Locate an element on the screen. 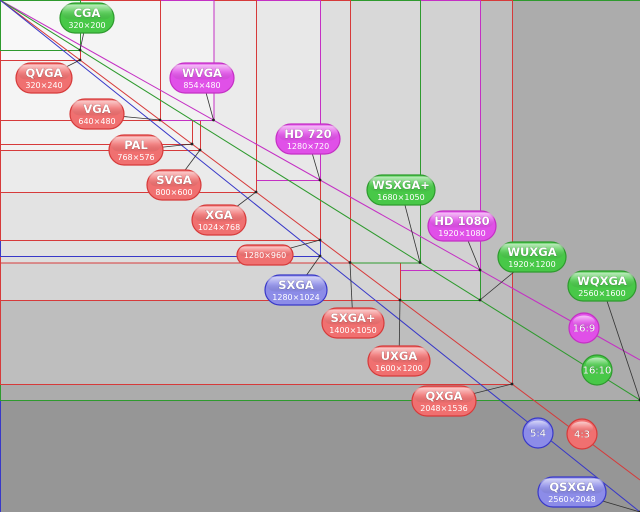  resolution-name: XGA is located at coordinates (218, 215).